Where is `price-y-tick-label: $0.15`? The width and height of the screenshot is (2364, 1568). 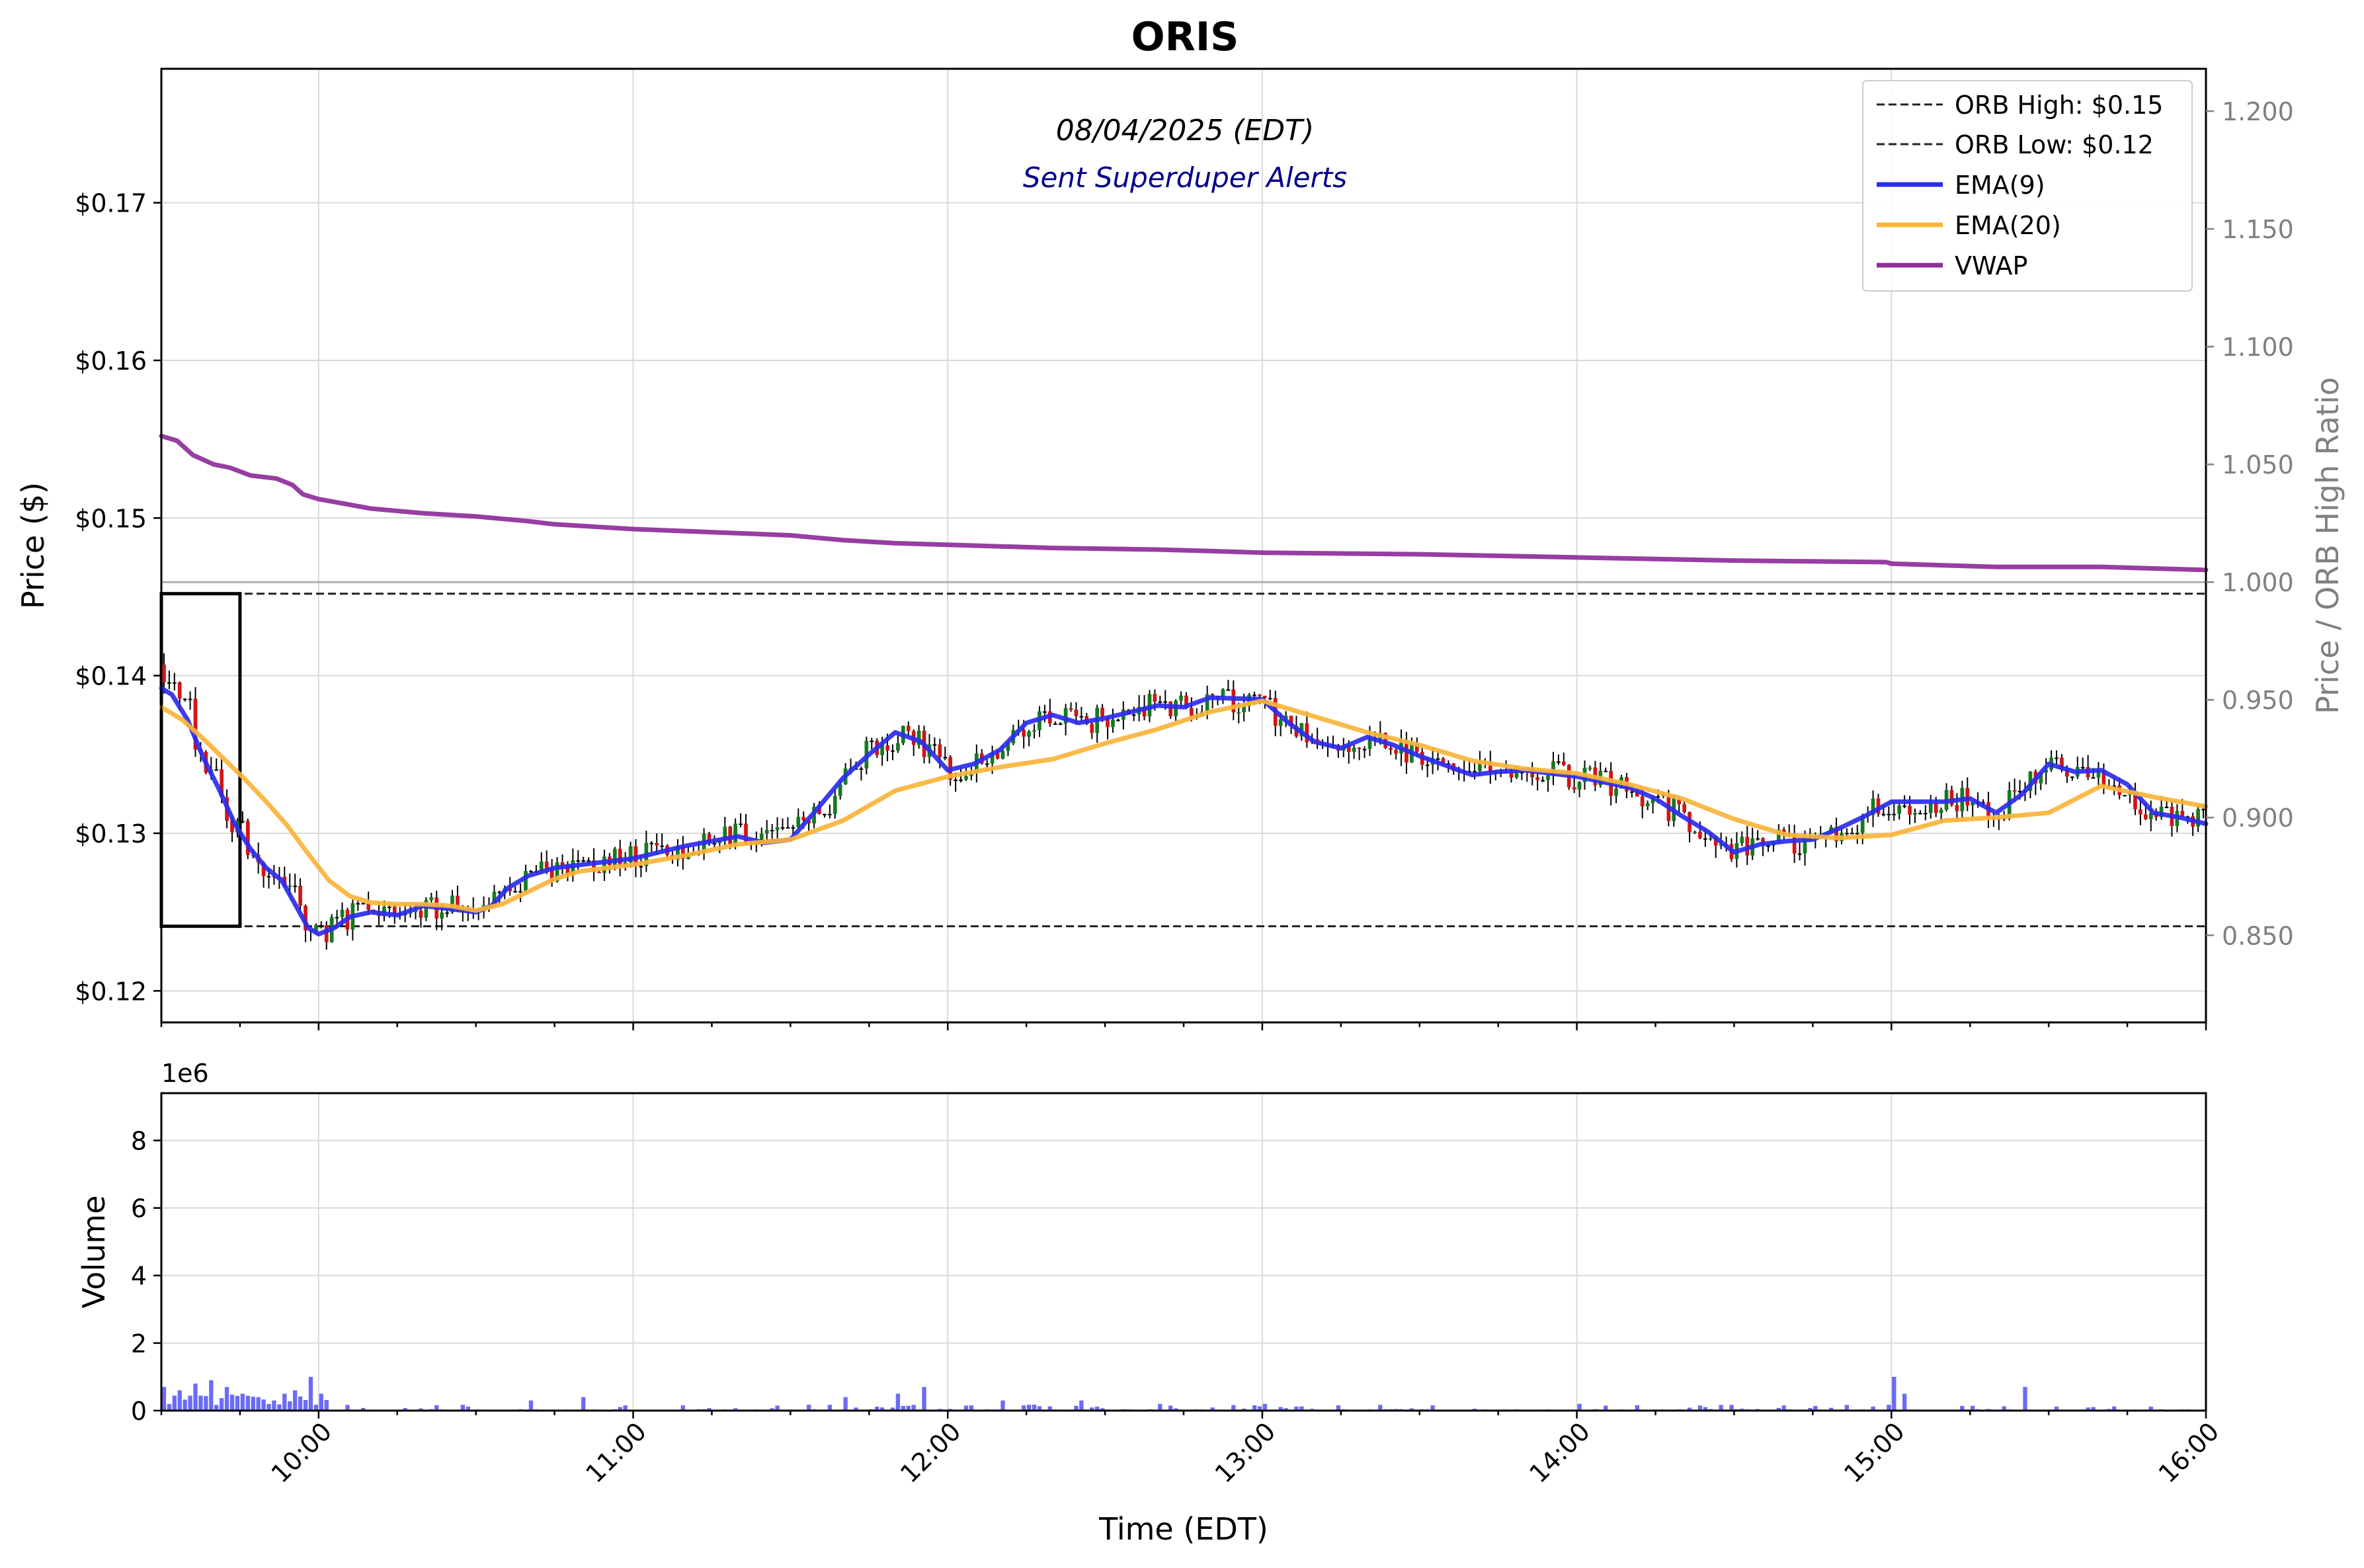 price-y-tick-label: $0.15 is located at coordinates (111, 518).